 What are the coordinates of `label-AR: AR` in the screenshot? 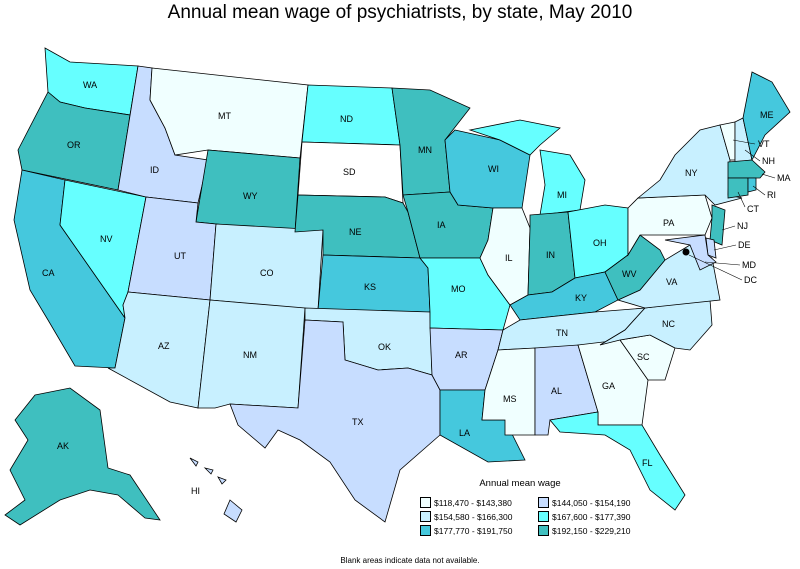 It's located at (461, 355).